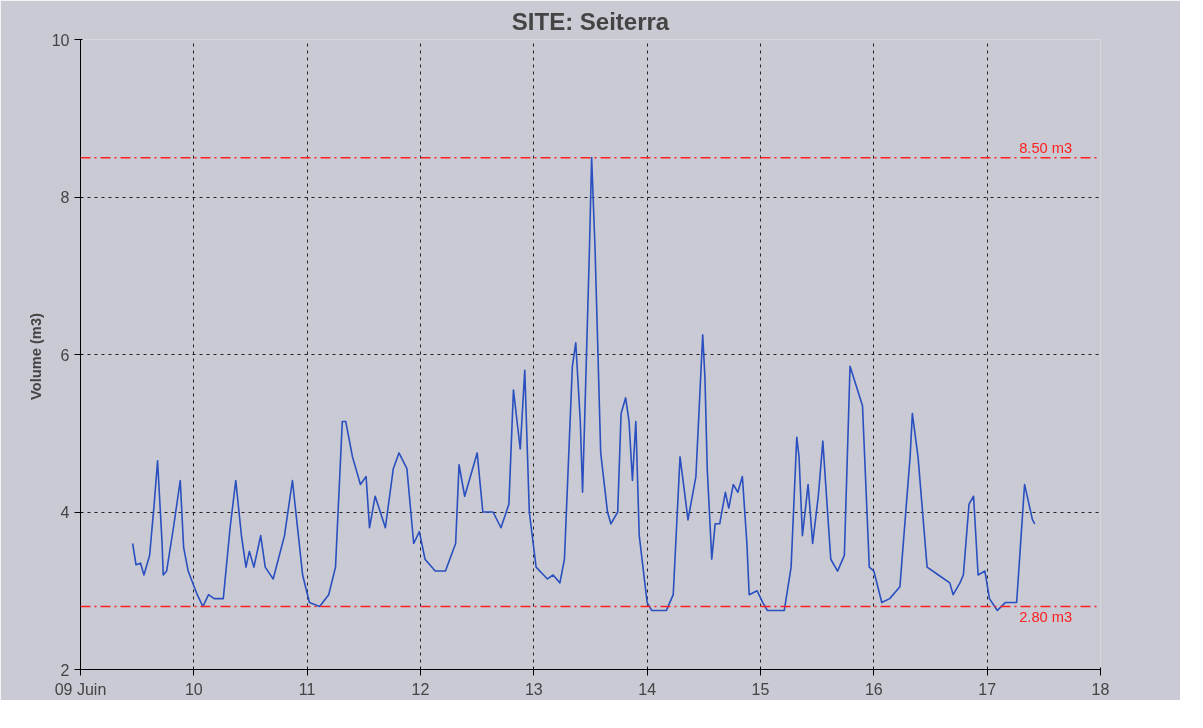  Describe the element at coordinates (193, 689) in the screenshot. I see `x-tick-label: 10` at that location.